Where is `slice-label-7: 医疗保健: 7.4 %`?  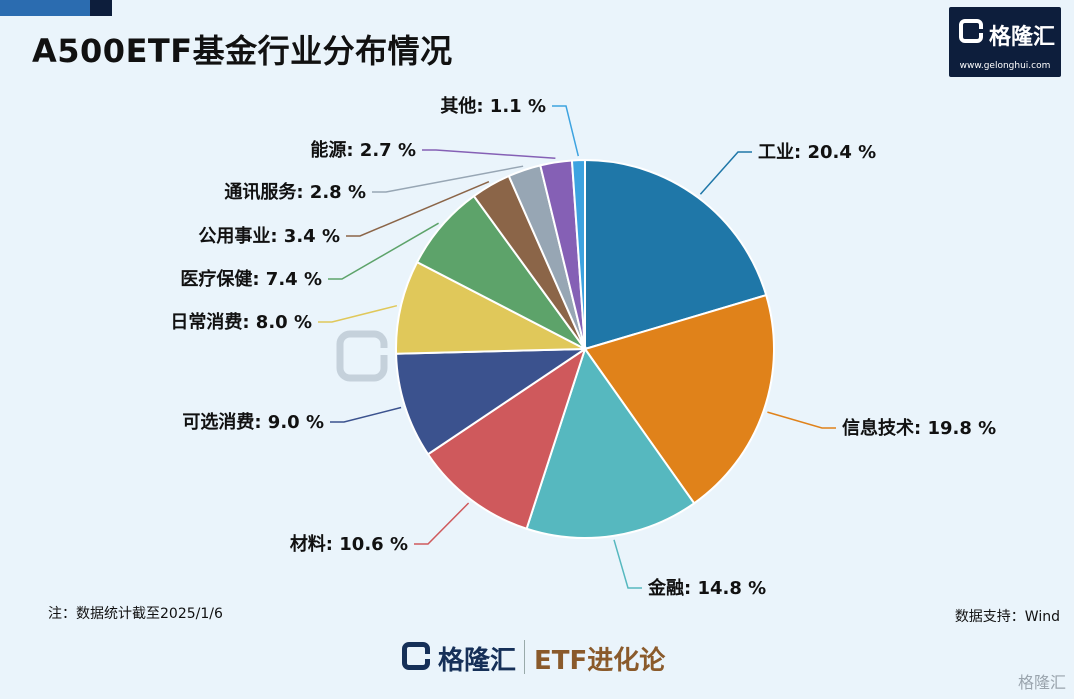
slice-label-7: 医疗保健: 7.4 % is located at coordinates (251, 279).